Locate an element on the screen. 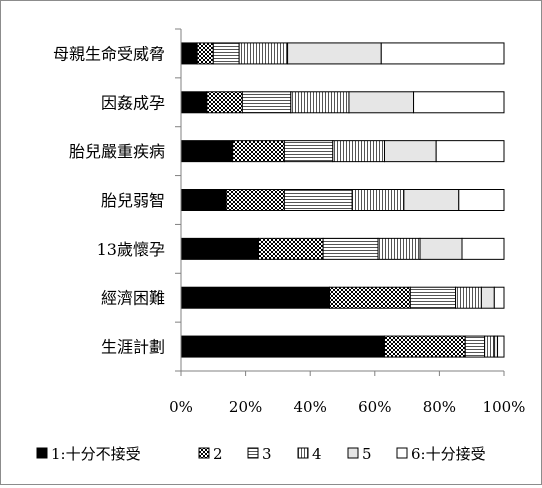 The height and width of the screenshot is (488, 542). category-label: 因姦成孕 is located at coordinates (133, 102).